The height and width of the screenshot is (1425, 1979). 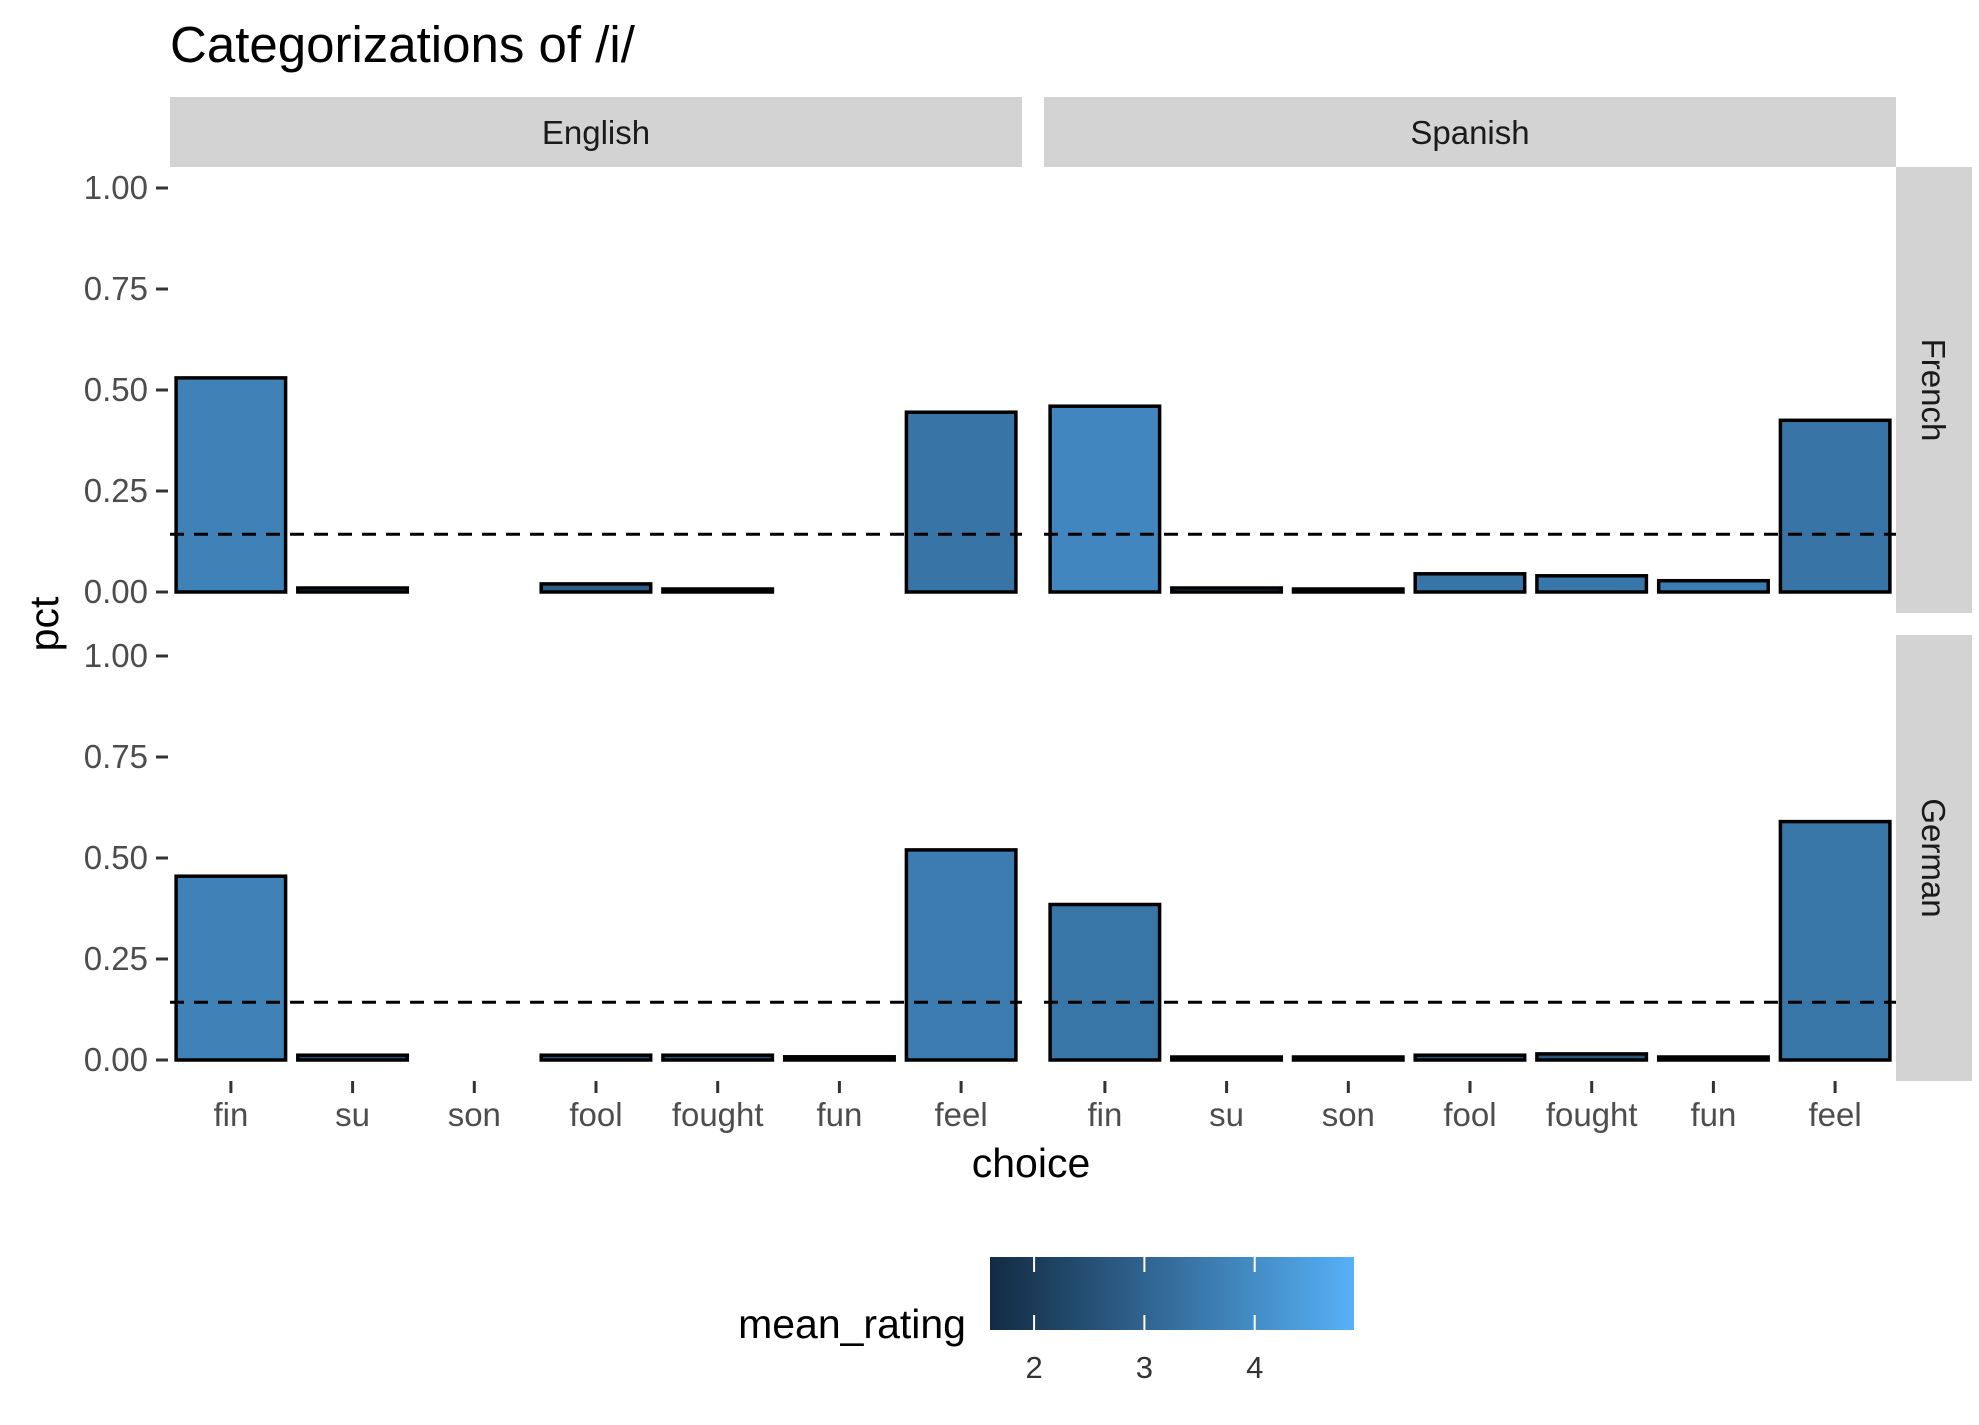 I want to click on strip-german-bg, so click(x=1934, y=858).